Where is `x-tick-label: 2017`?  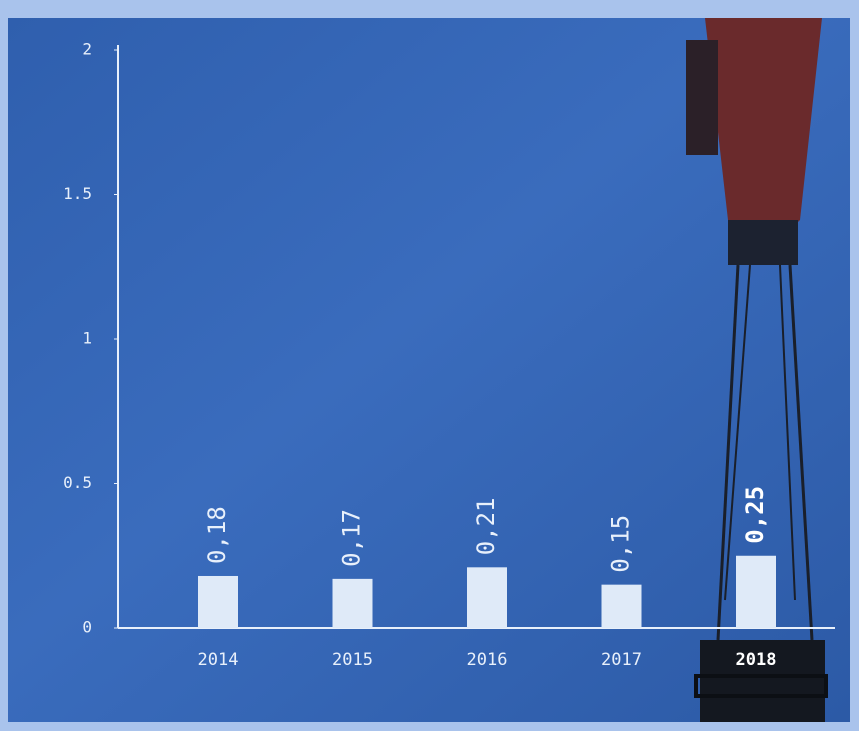 x-tick-label: 2017 is located at coordinates (621, 660).